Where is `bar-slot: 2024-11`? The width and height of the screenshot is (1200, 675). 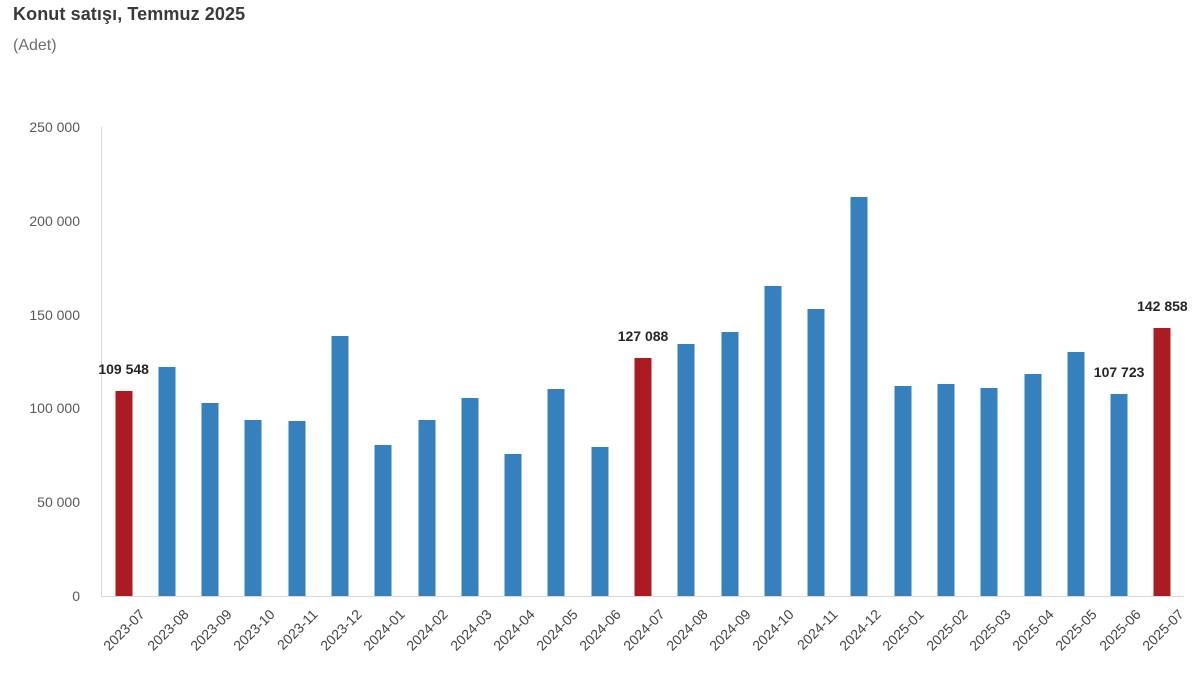 bar-slot: 2024-11 is located at coordinates (817, 390).